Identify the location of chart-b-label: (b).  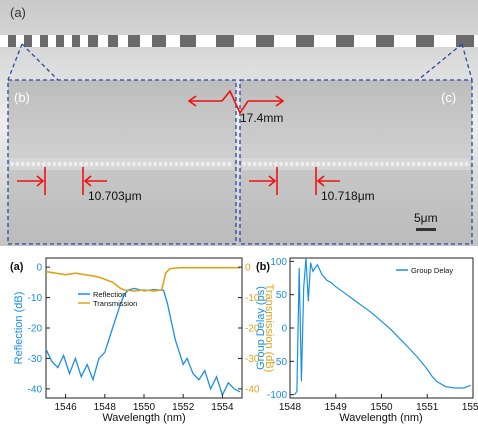
(263, 267).